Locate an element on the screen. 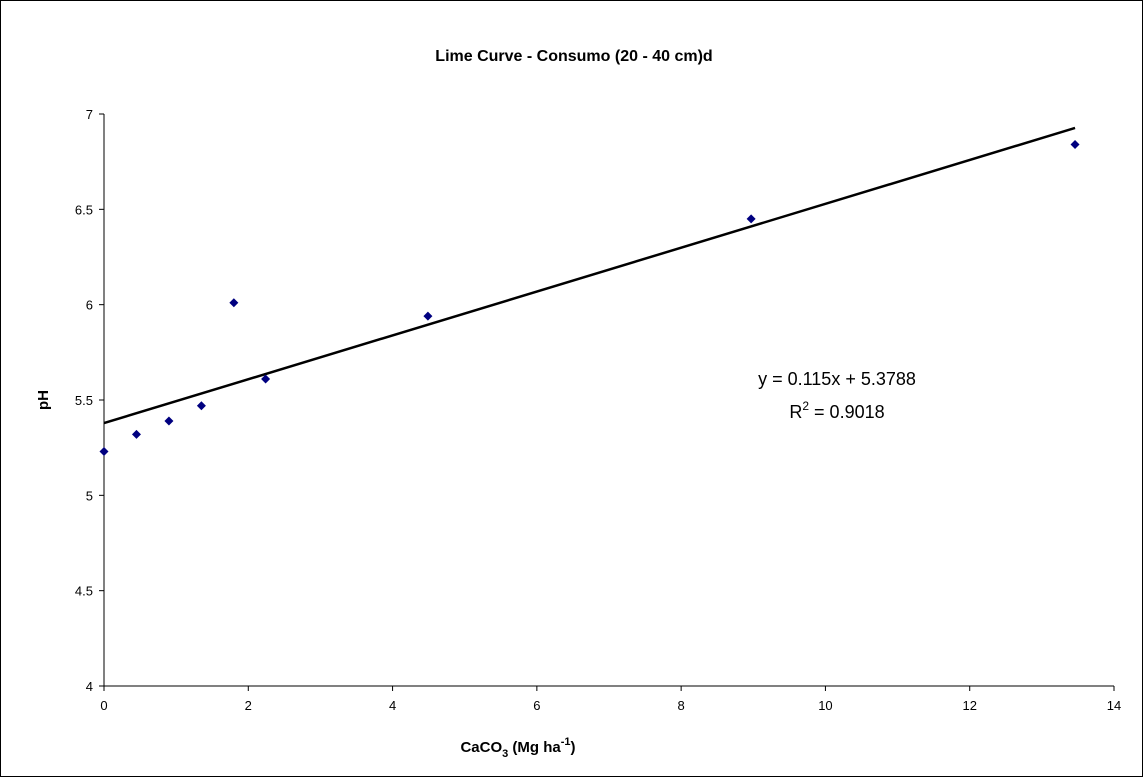 Image resolution: width=1143 pixels, height=778 pixels. r-squared-sup: 2 is located at coordinates (805, 406).